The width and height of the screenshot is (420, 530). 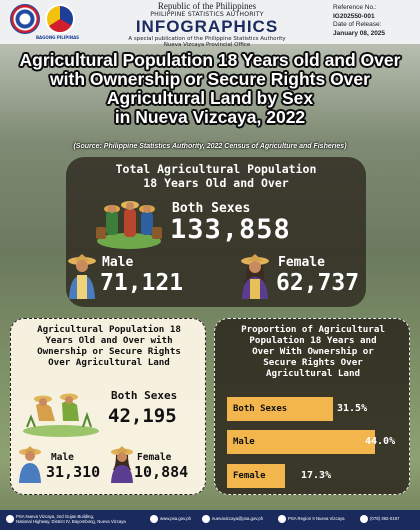 What do you see at coordinates (142, 283) in the screenshot?
I see `total-male-value: 71,121` at bounding box center [142, 283].